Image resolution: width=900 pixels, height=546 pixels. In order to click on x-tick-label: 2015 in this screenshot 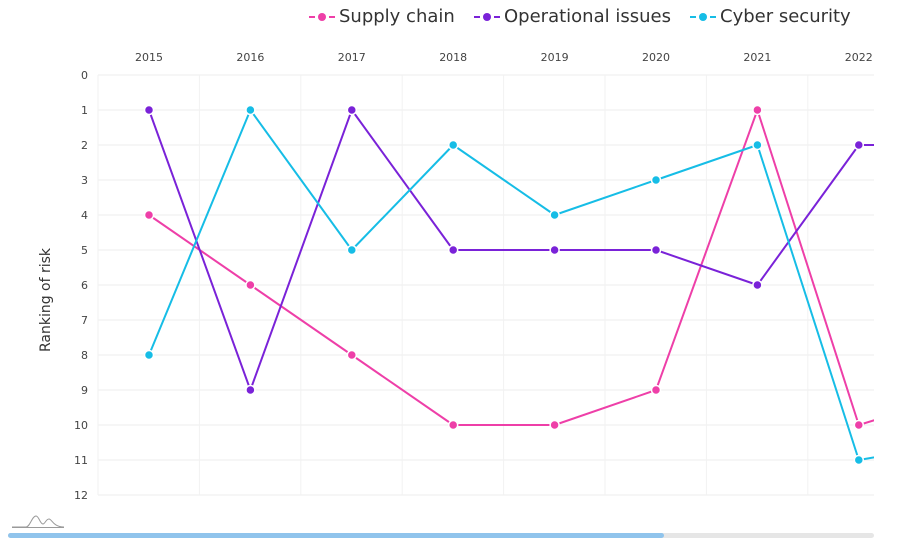, I will do `click(149, 57)`.